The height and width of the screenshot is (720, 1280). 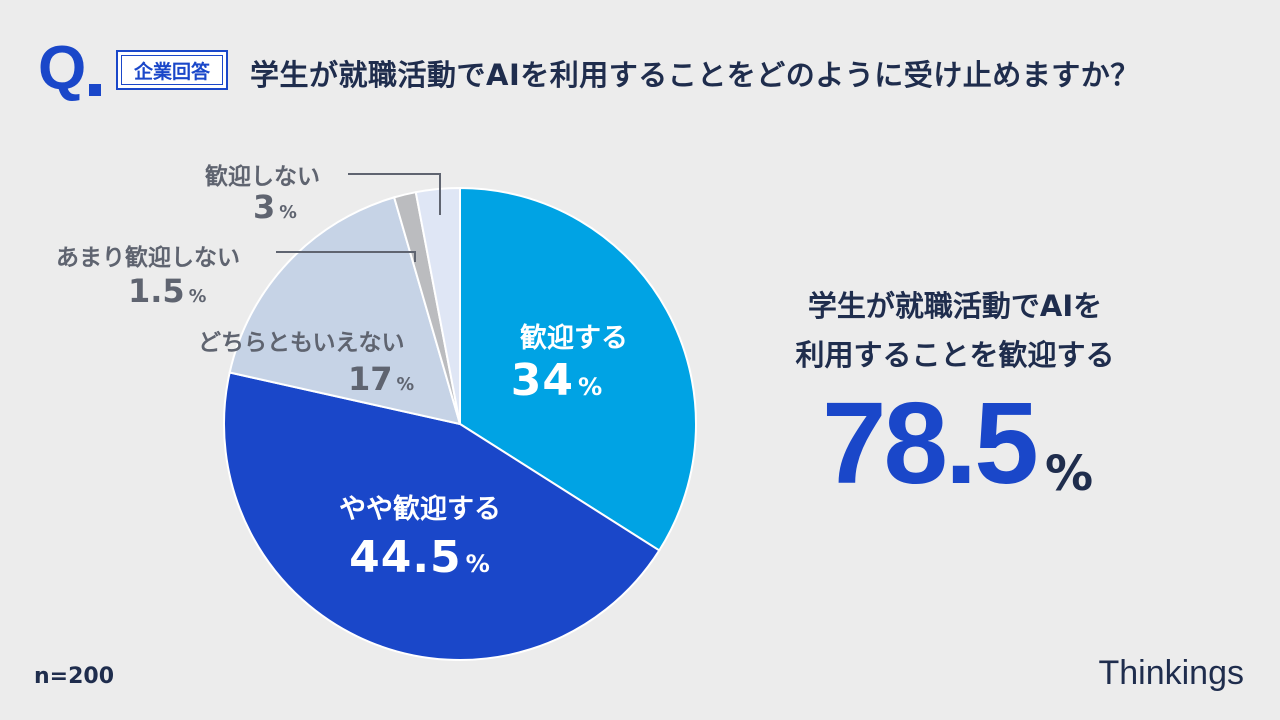 I want to click on slice-label-welcome: 歓迎する, so click(x=574, y=338).